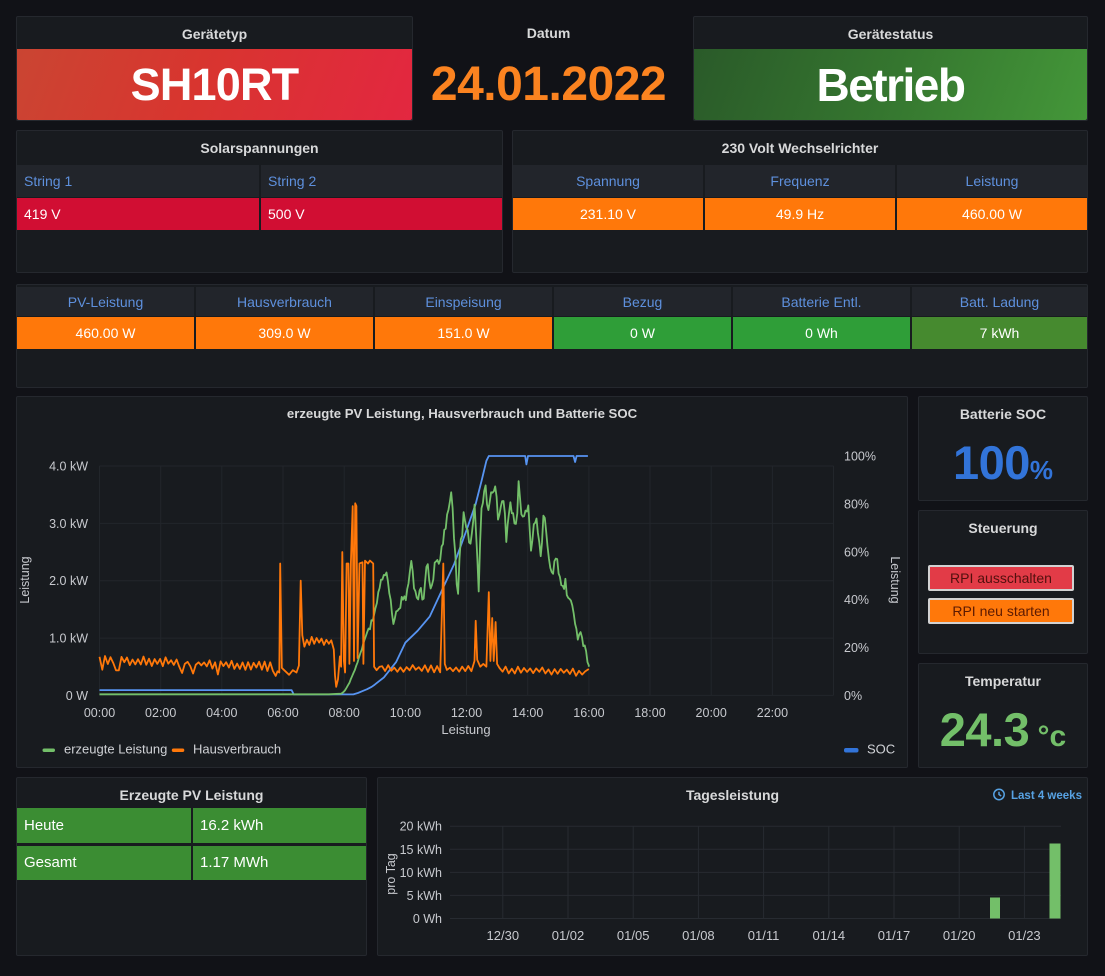 Image resolution: width=1105 pixels, height=976 pixels. I want to click on svg-text: 0 Wh, so click(427, 919).